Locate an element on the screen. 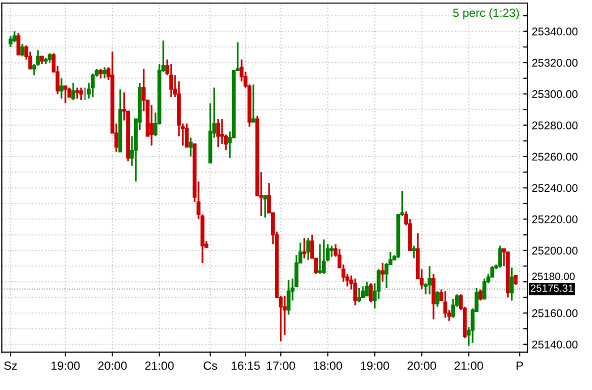  x-tick-label: Cs is located at coordinates (211, 366).